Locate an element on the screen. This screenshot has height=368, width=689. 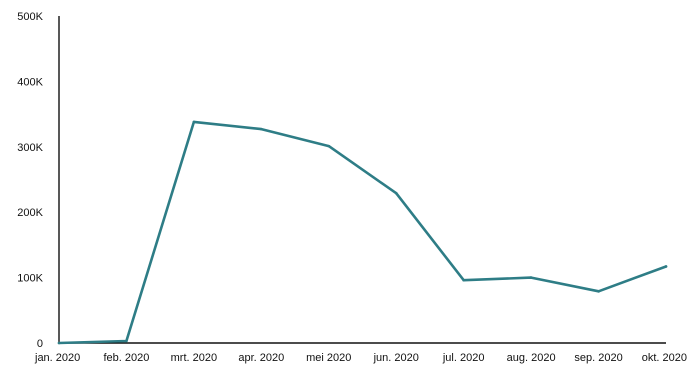
x-tick-label: jul. 2020 is located at coordinates (463, 358).